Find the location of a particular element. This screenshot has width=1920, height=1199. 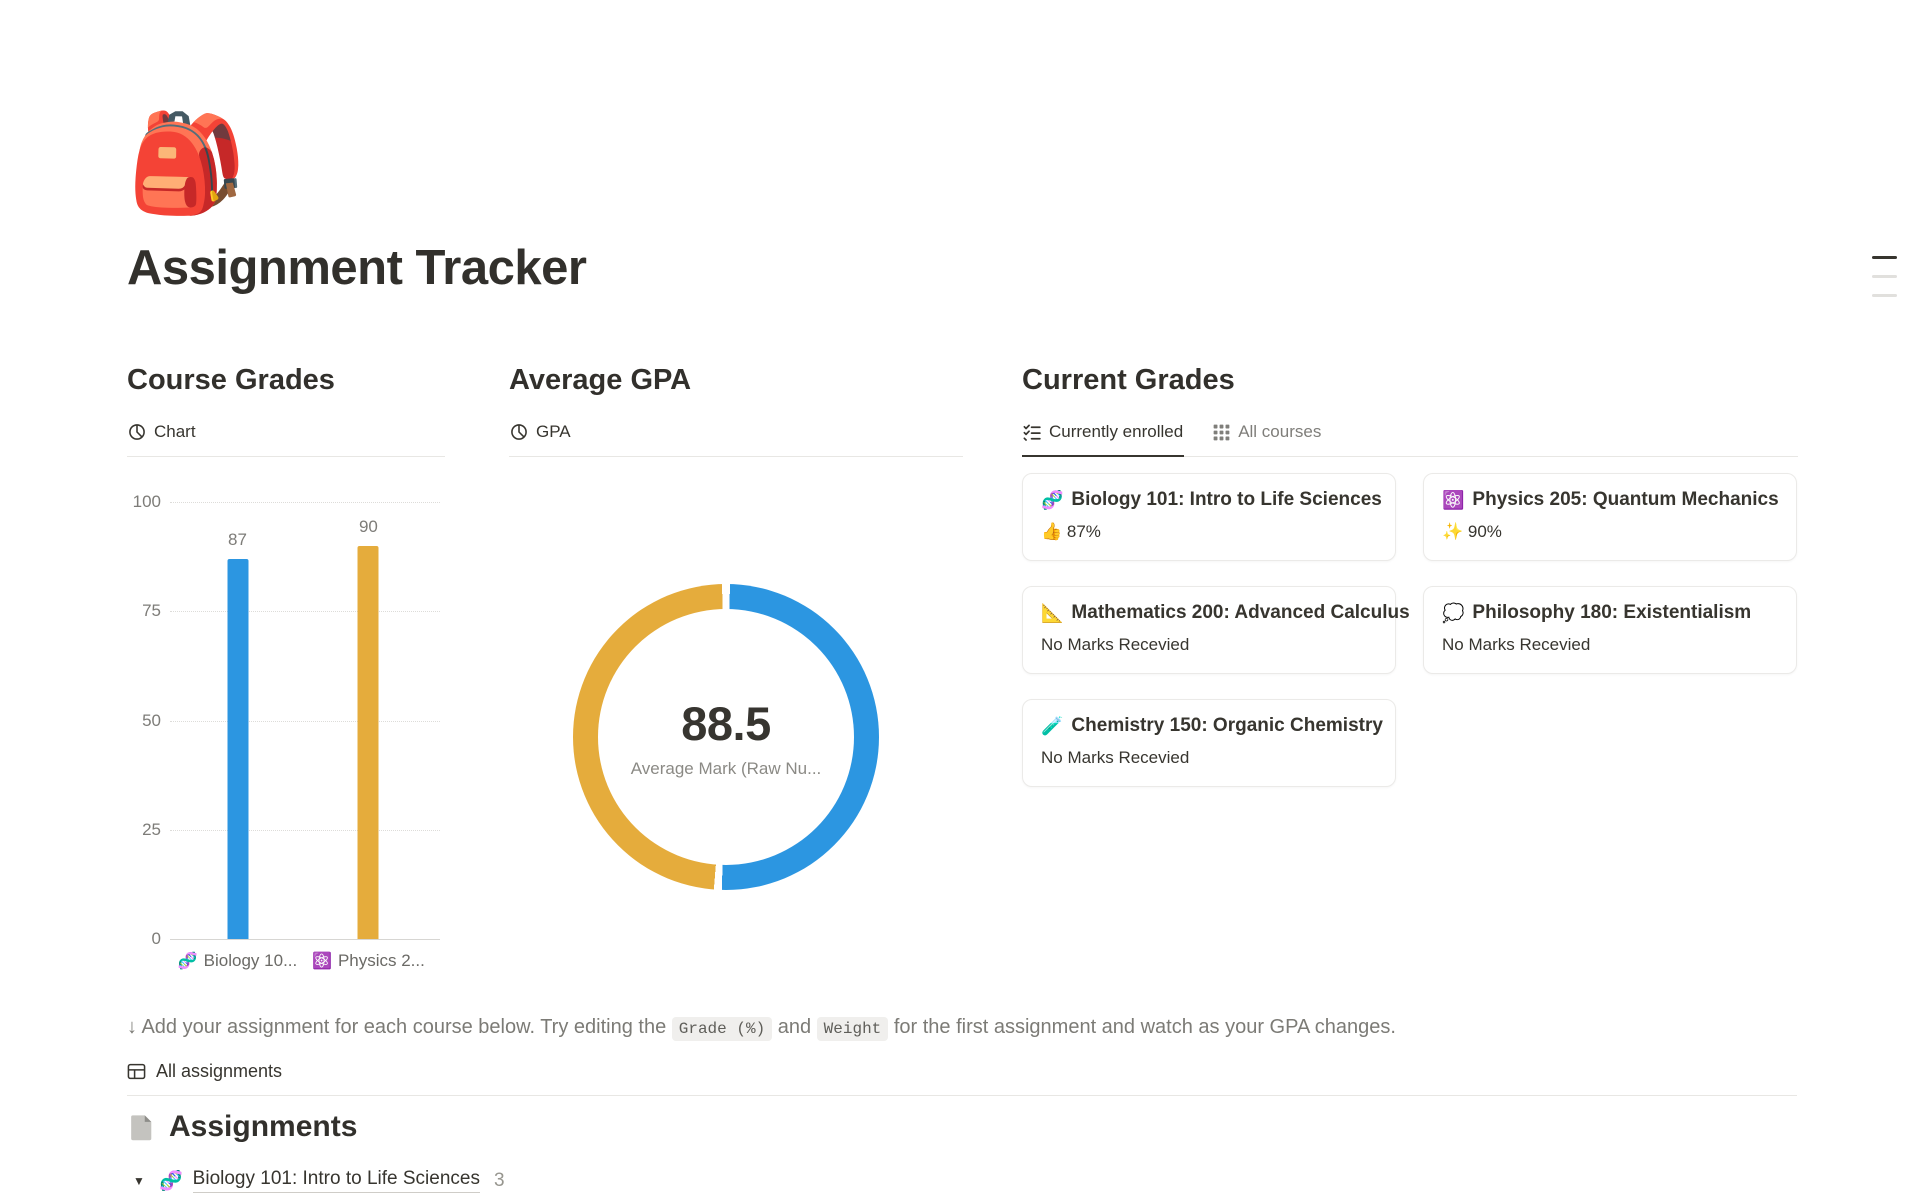

average-gpa-heading: Average GPA is located at coordinates (600, 380).